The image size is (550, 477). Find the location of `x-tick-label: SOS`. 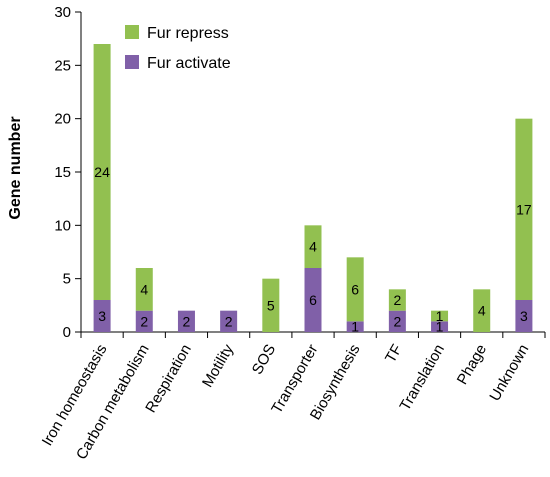

x-tick-label: SOS is located at coordinates (264, 360).